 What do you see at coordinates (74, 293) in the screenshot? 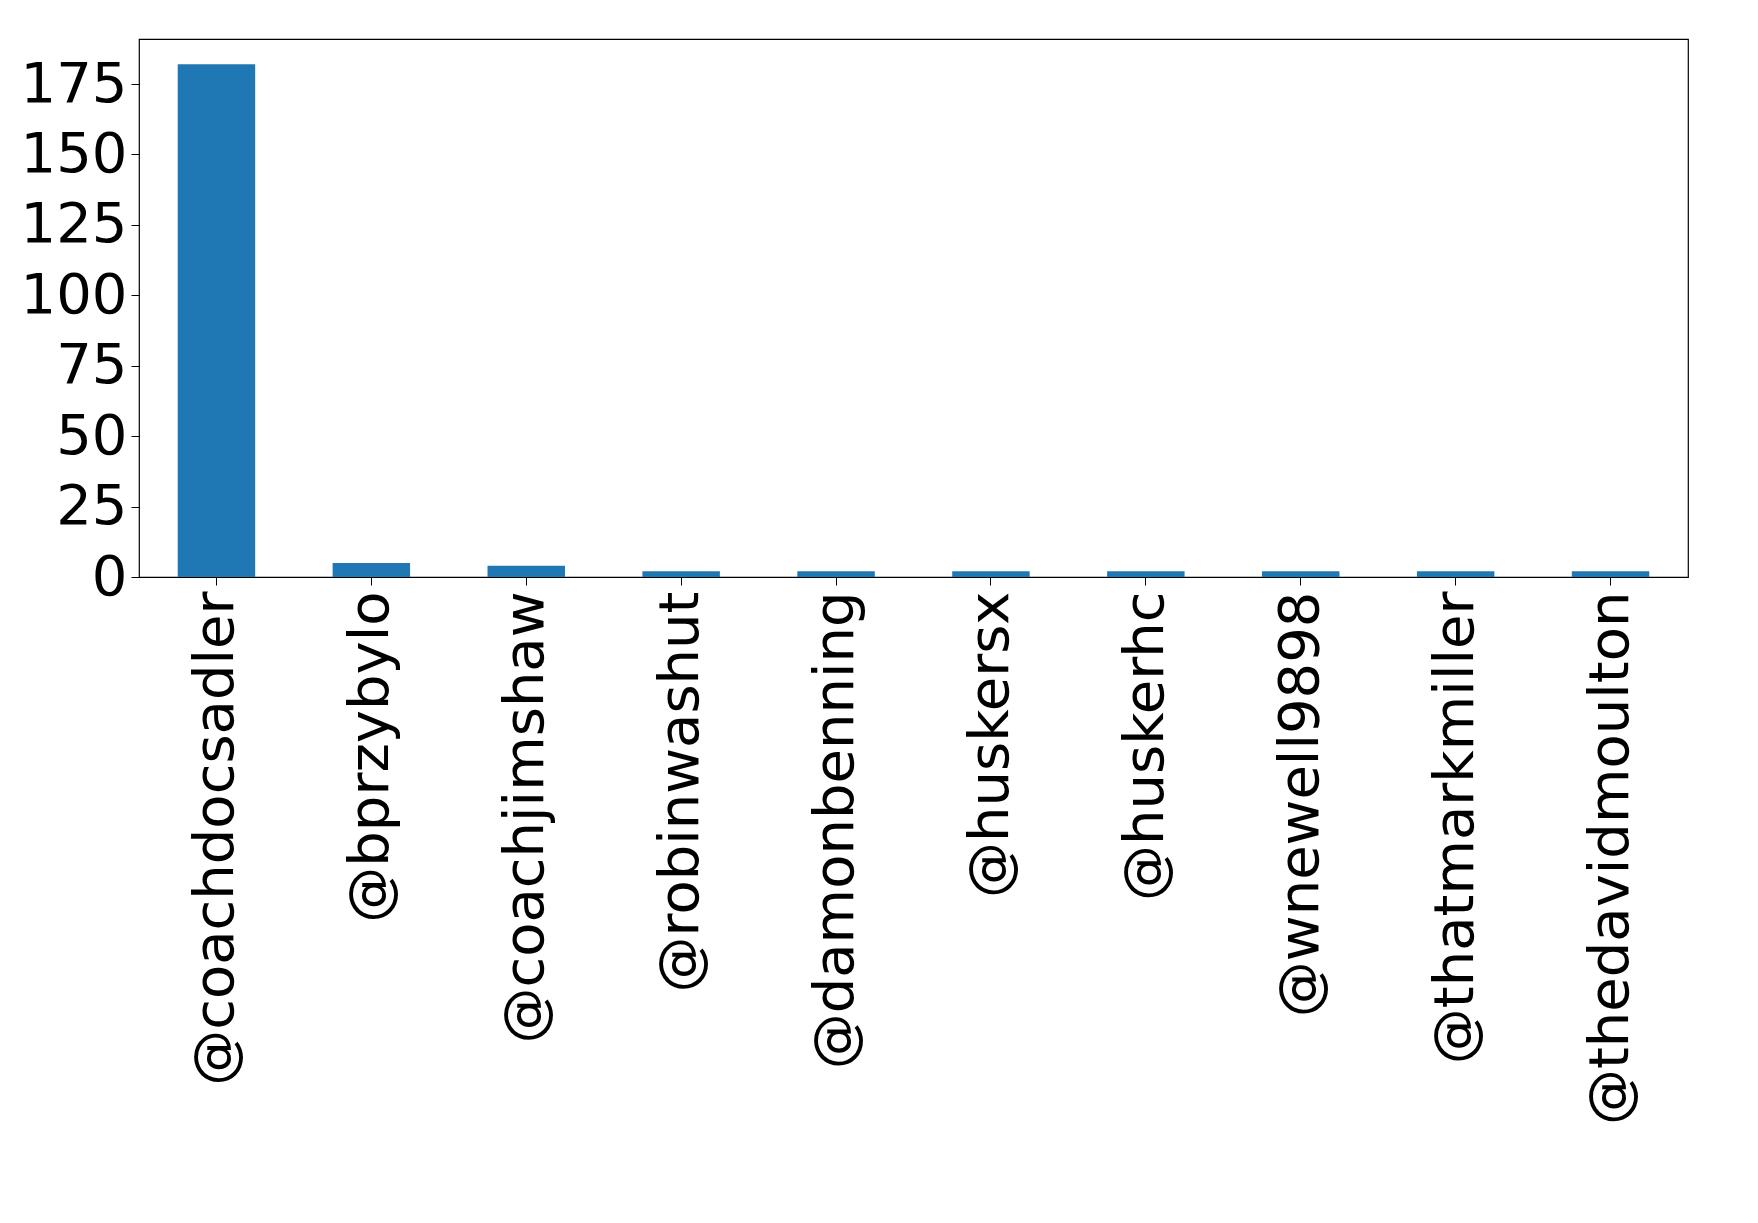
I see `y-tick-label: 100` at bounding box center [74, 293].